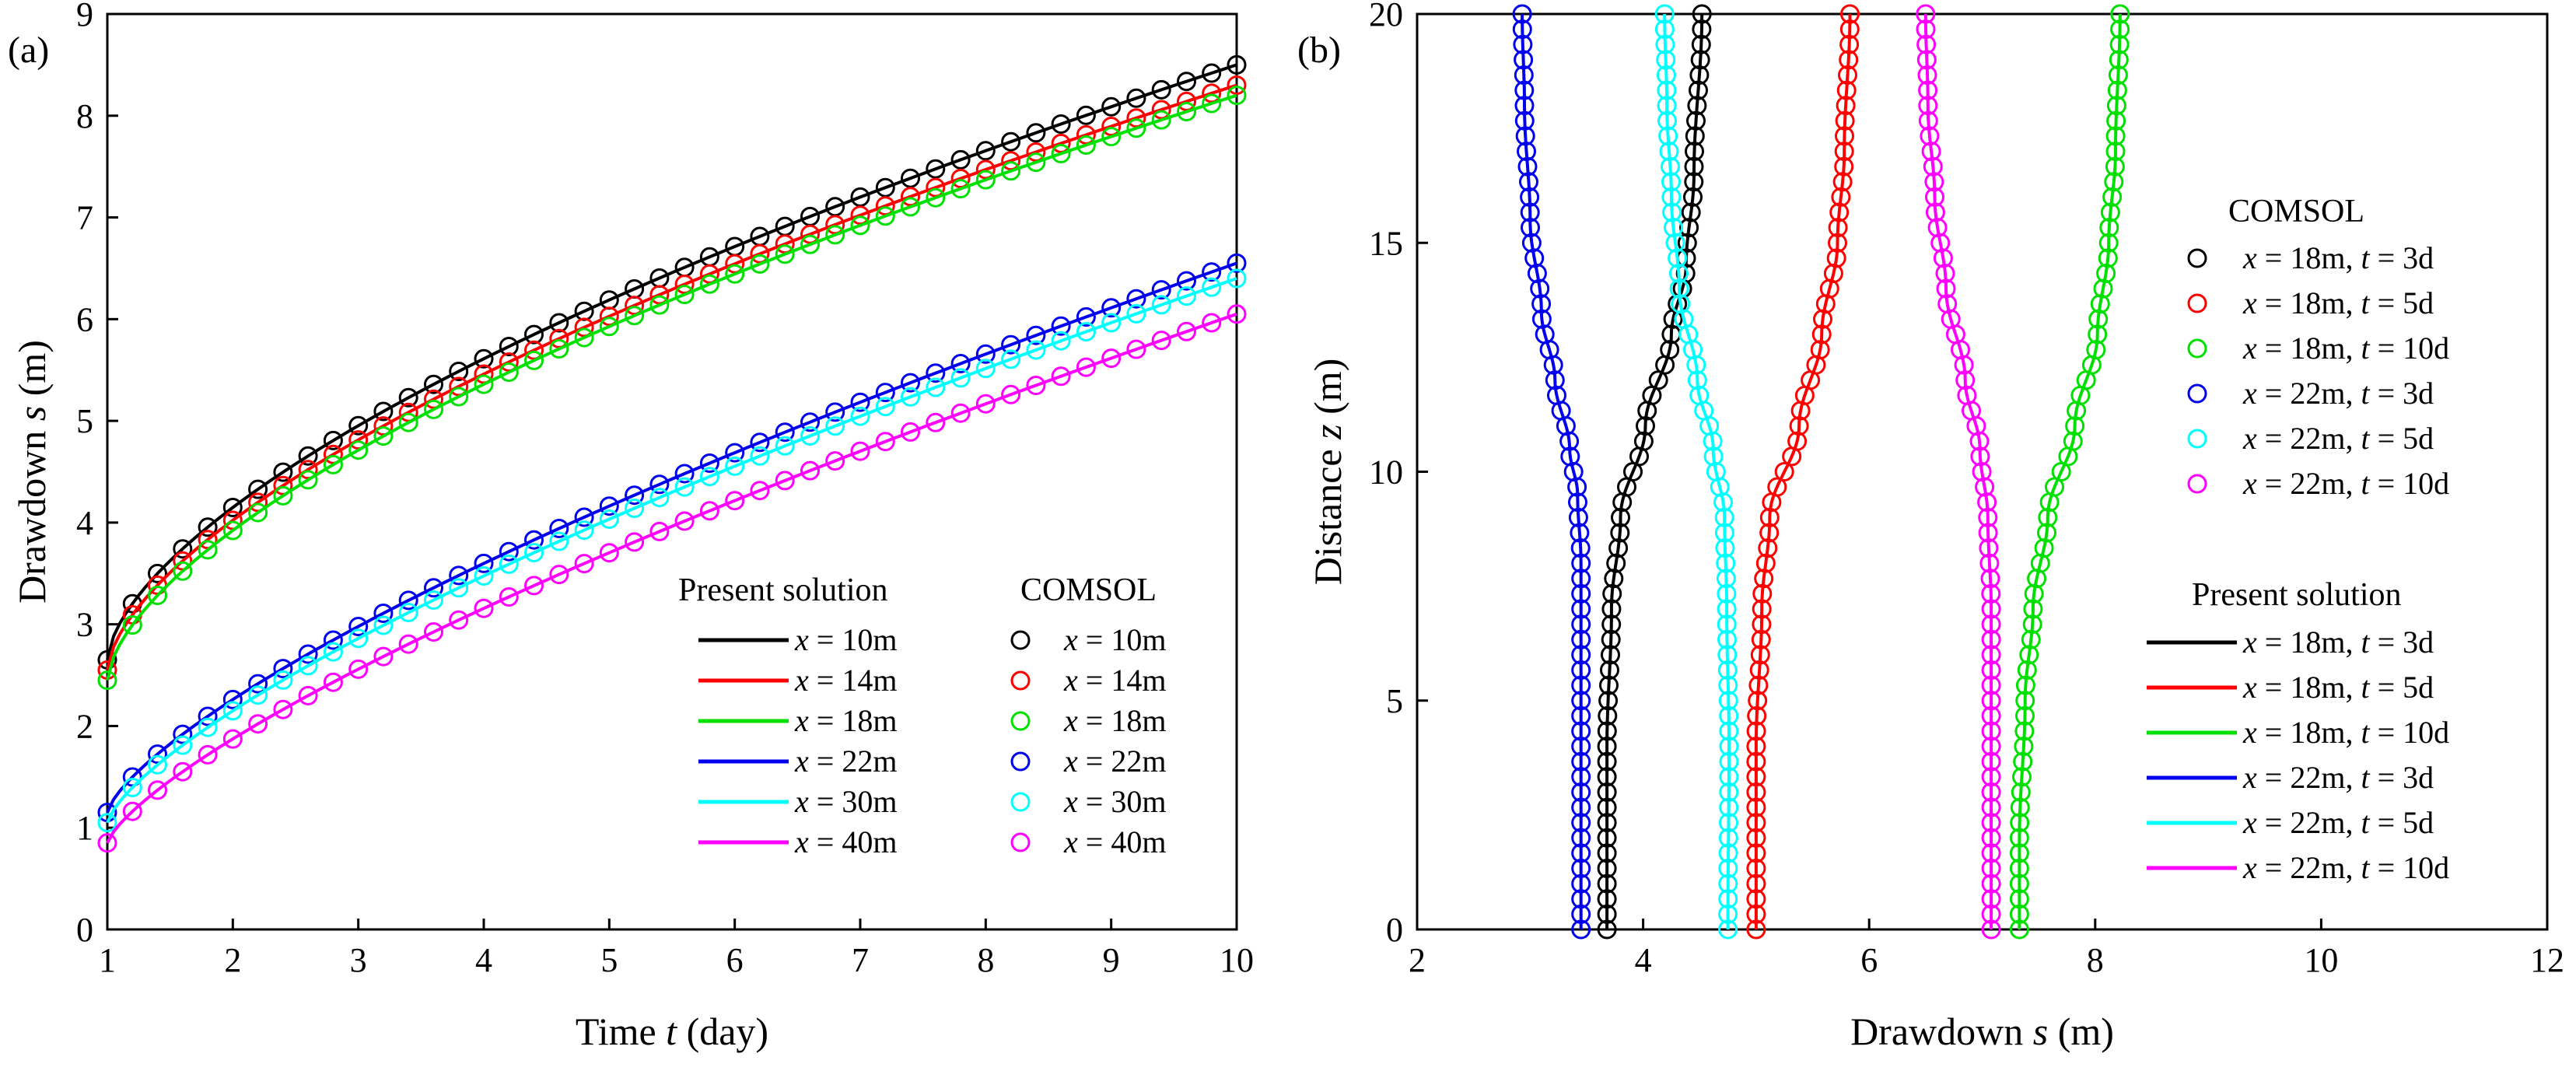 The image size is (2576, 1071). Describe the element at coordinates (85, 523) in the screenshot. I see `y-tick-label-part: 4` at that location.